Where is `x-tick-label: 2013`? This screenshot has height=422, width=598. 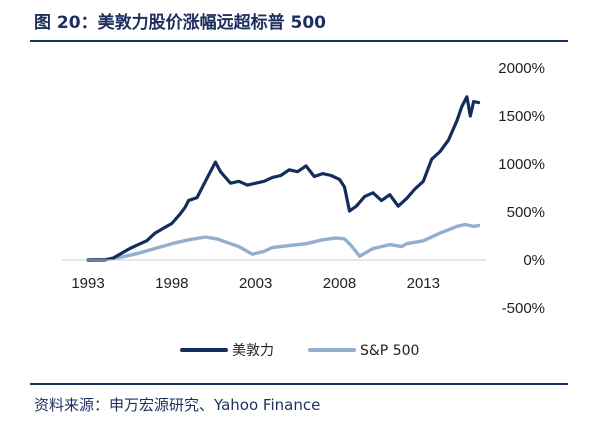
x-tick-label: 2013 is located at coordinates (423, 283).